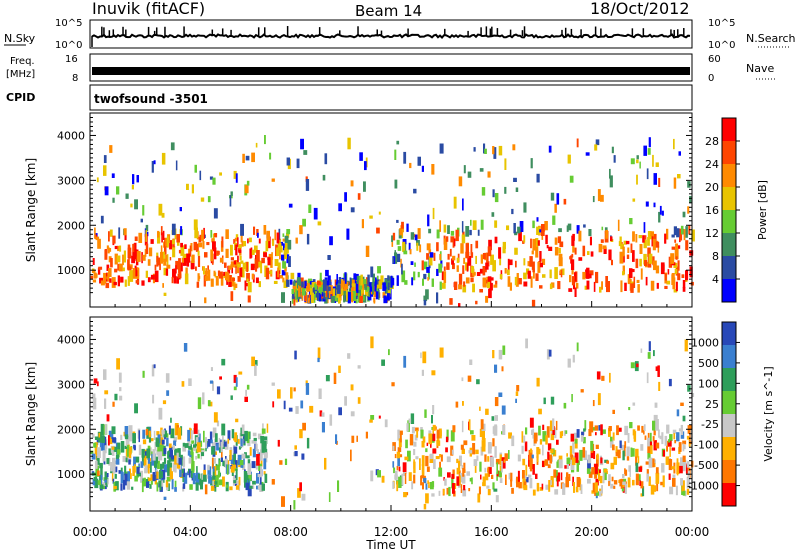 The width and height of the screenshot is (800, 554). I want to click on colorbar-tick-label: 1000, so click(705, 342).